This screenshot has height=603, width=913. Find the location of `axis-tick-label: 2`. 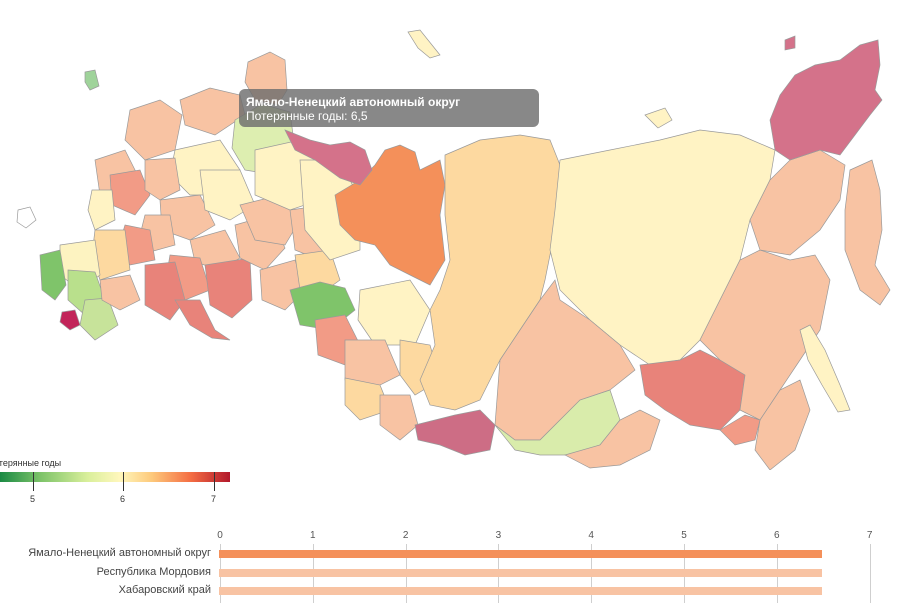

axis-tick-label: 2 is located at coordinates (405, 535).